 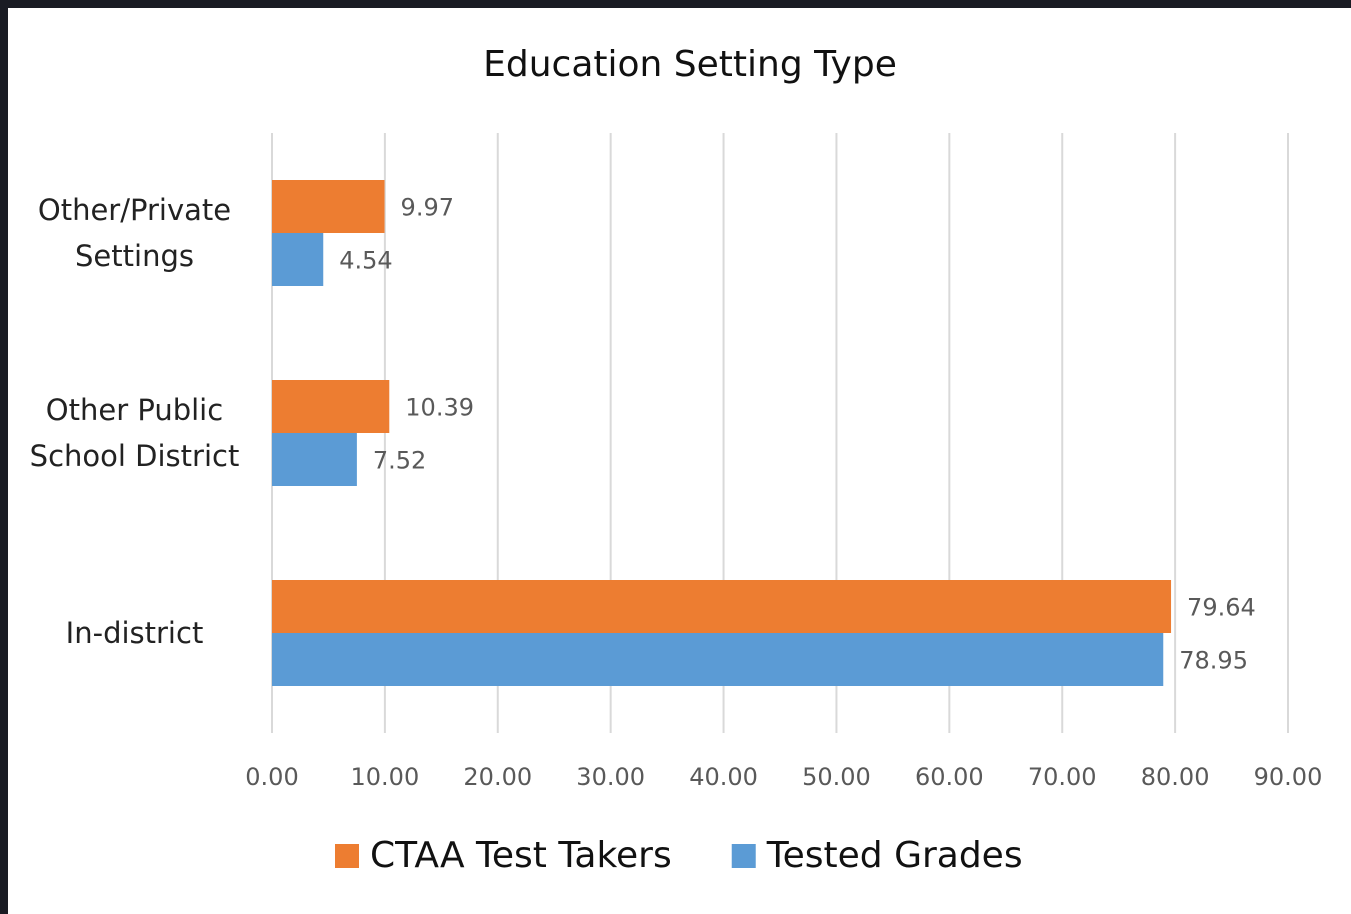 What do you see at coordinates (1213, 661) in the screenshot?
I see `data-label: 78.95` at bounding box center [1213, 661].